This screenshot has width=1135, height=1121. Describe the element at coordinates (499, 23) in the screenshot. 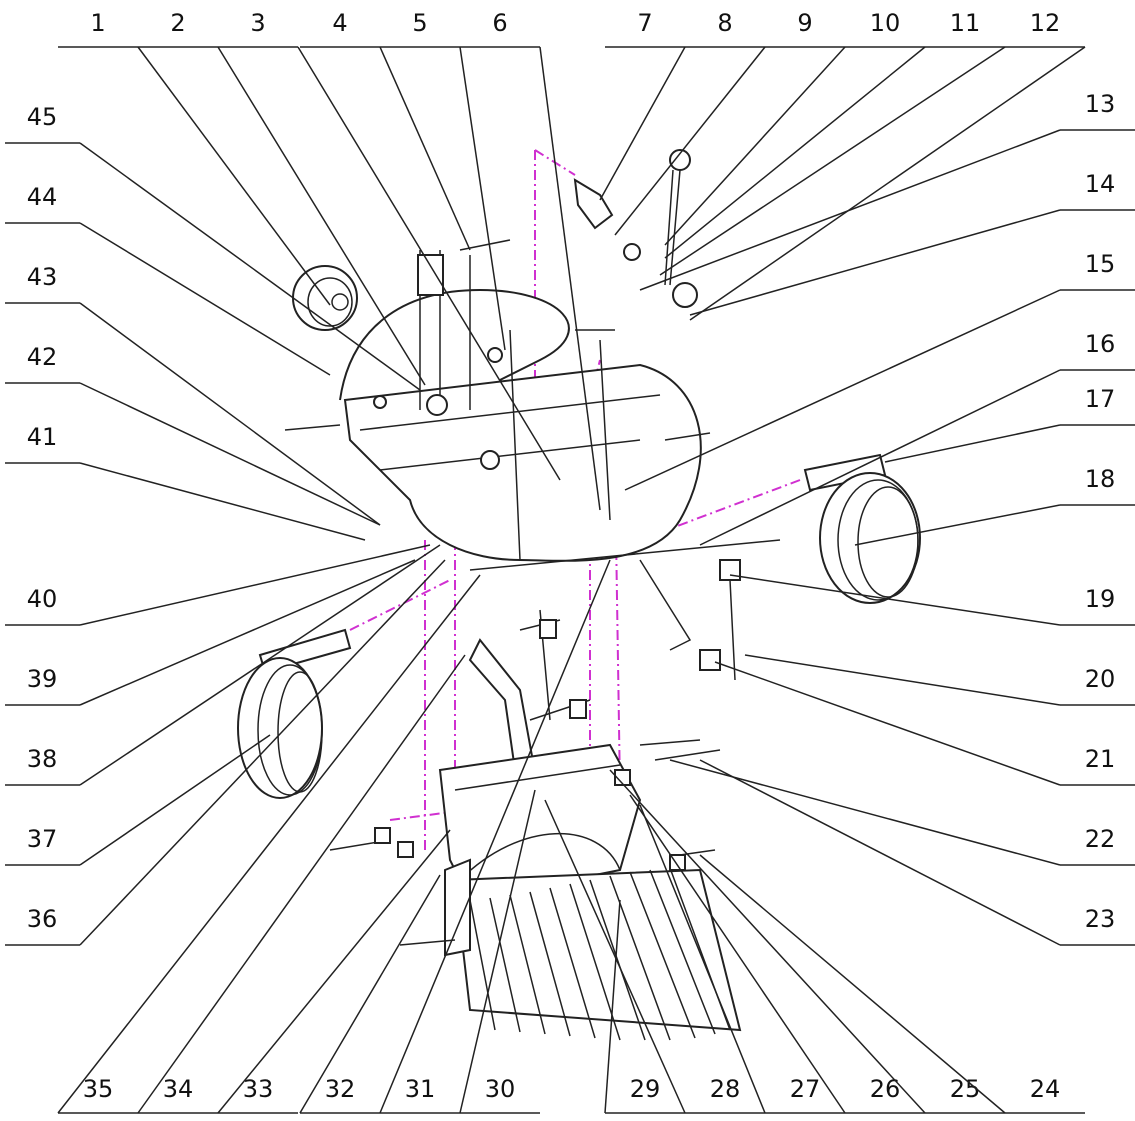

I see `callout-label: 6` at that location.